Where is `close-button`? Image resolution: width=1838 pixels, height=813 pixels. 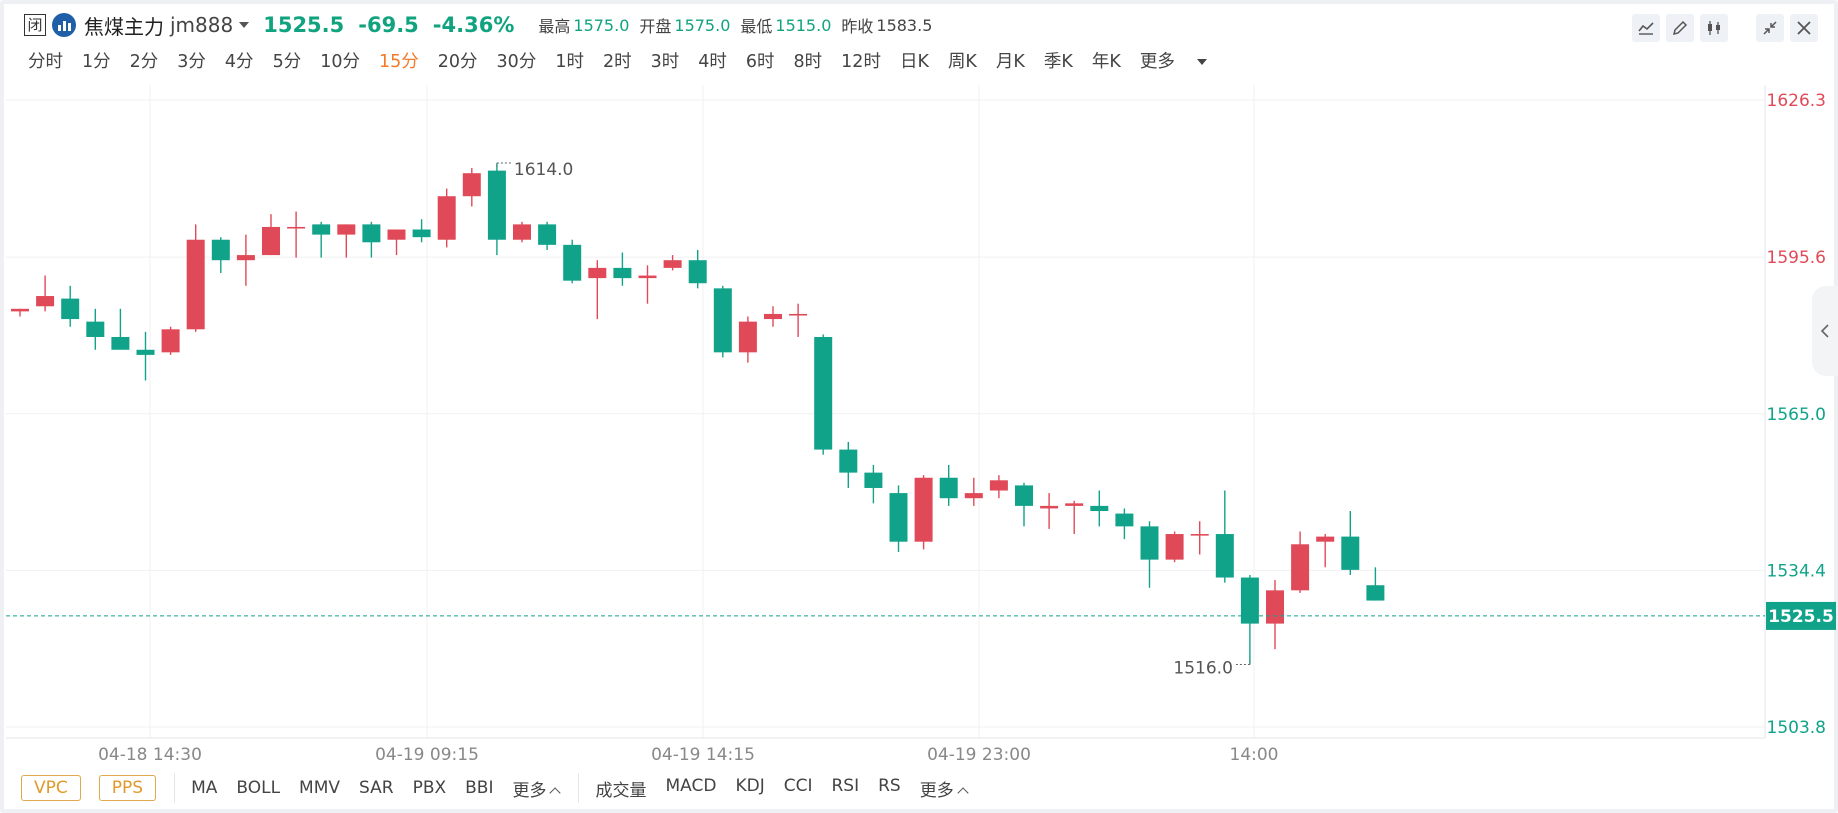 close-button is located at coordinates (1804, 28).